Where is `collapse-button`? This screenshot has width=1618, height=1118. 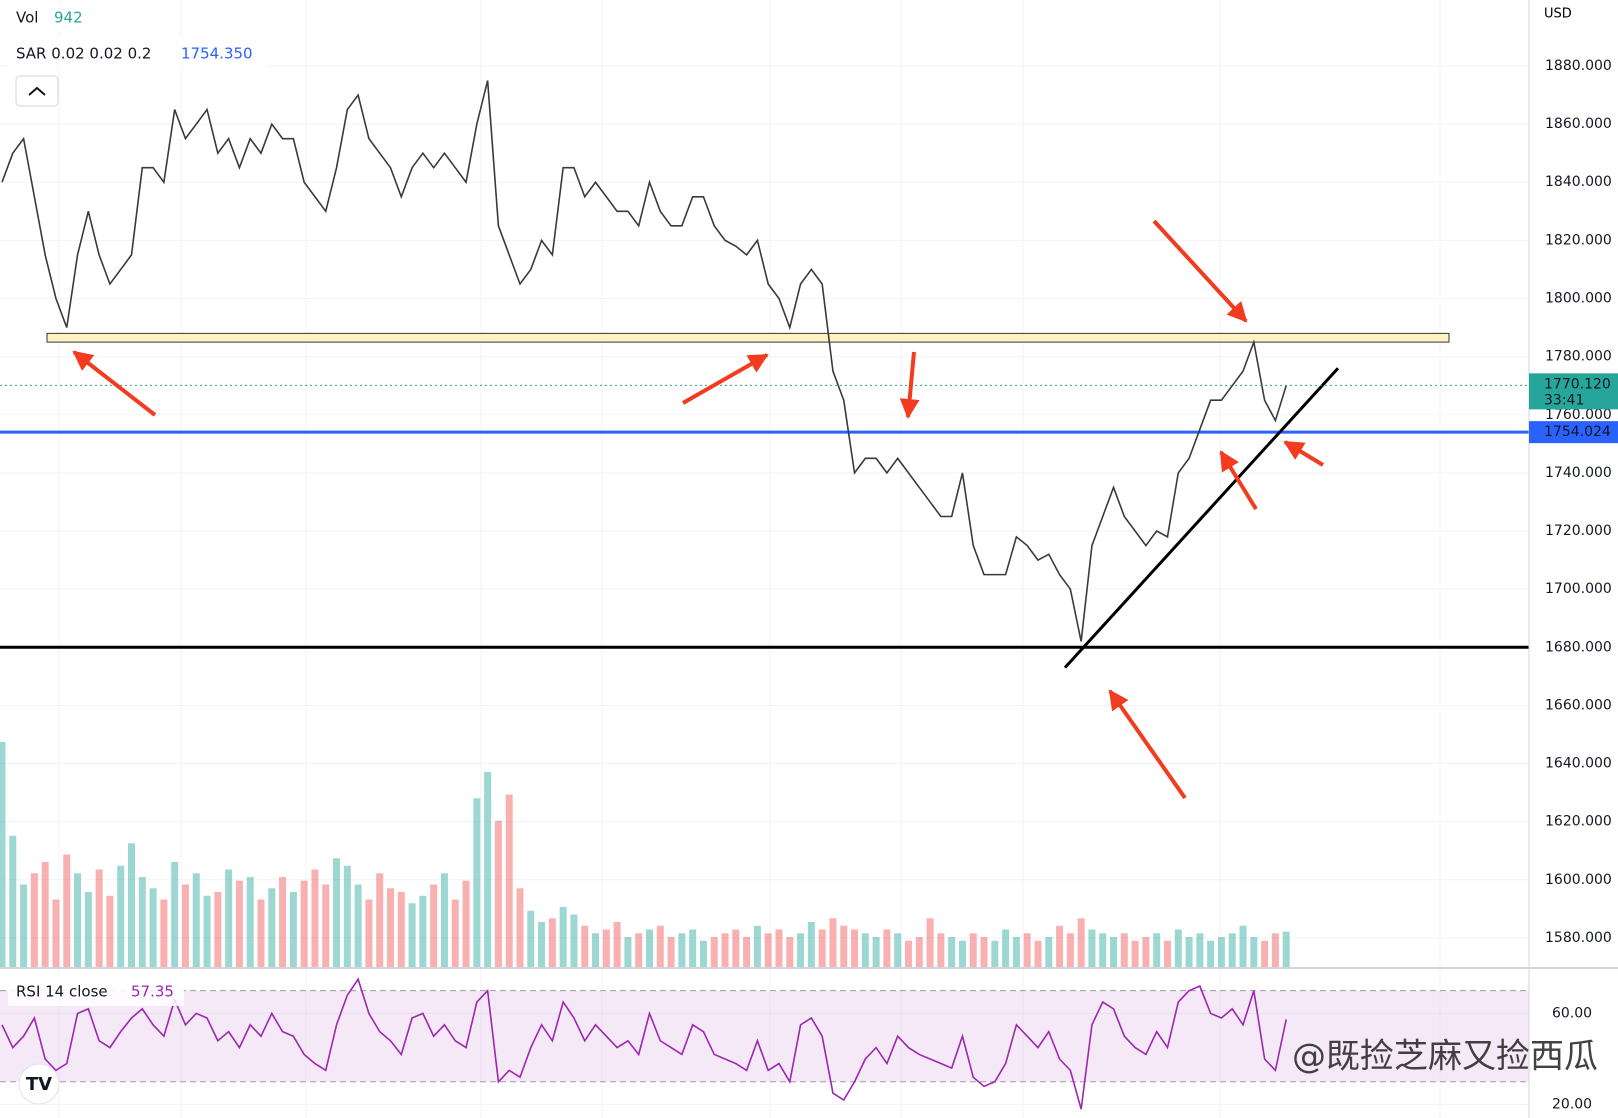
collapse-button is located at coordinates (37, 91).